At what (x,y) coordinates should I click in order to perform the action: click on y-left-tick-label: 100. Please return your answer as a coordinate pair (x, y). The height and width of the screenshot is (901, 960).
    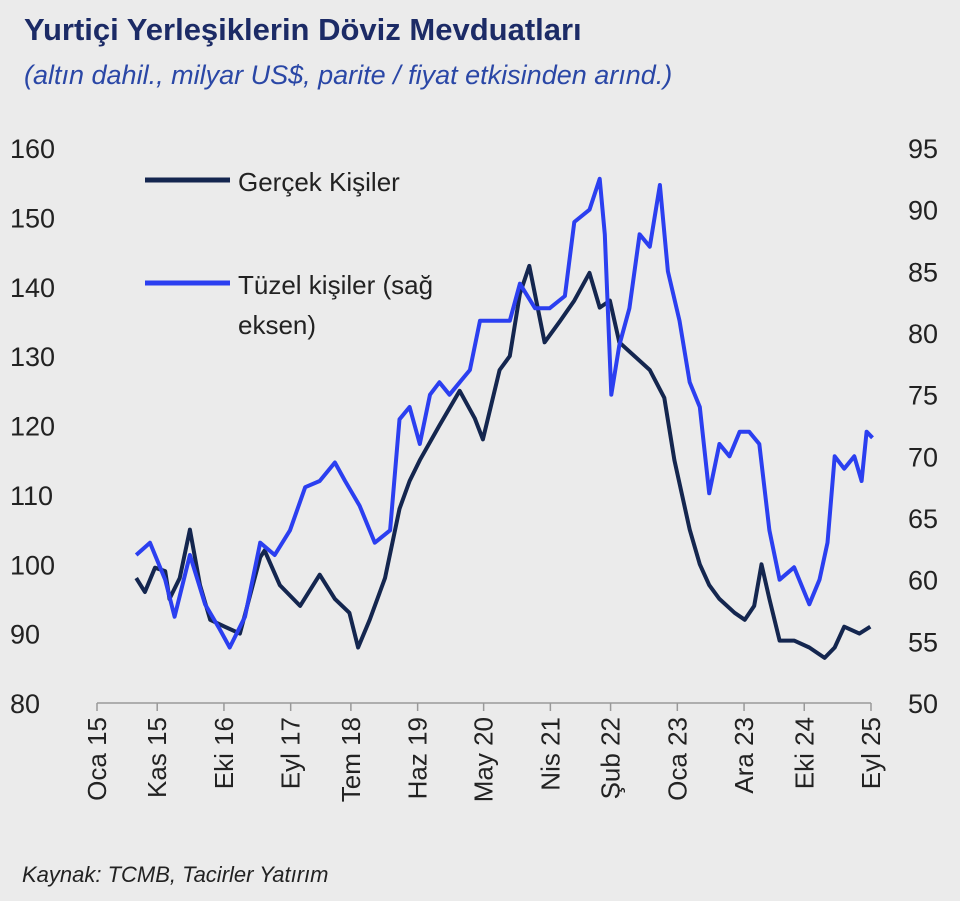
    Looking at the image, I should click on (32, 565).